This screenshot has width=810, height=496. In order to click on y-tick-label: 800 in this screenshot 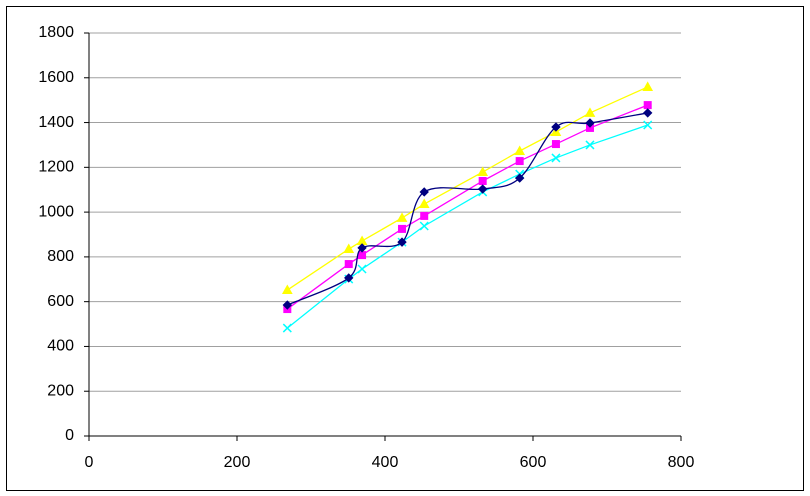, I will do `click(60, 256)`.